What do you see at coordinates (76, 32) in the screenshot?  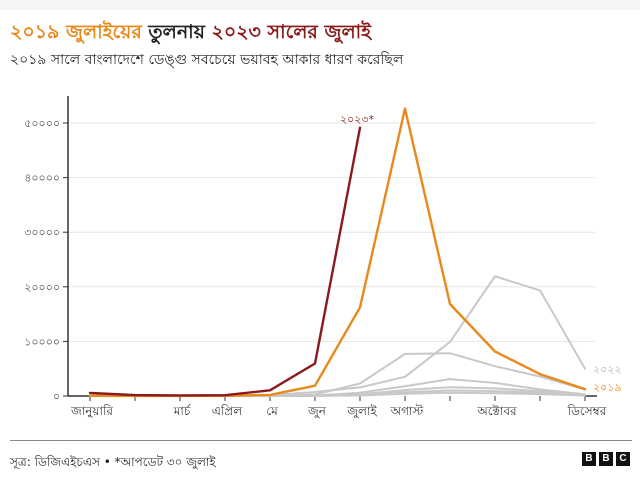 I see `title-2019-part: ২০১৯ জুলাইয়ের` at bounding box center [76, 32].